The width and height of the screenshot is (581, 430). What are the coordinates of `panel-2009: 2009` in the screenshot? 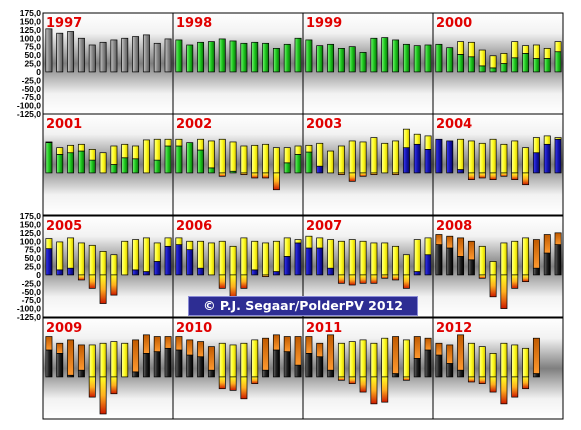 It's located at (108, 368).